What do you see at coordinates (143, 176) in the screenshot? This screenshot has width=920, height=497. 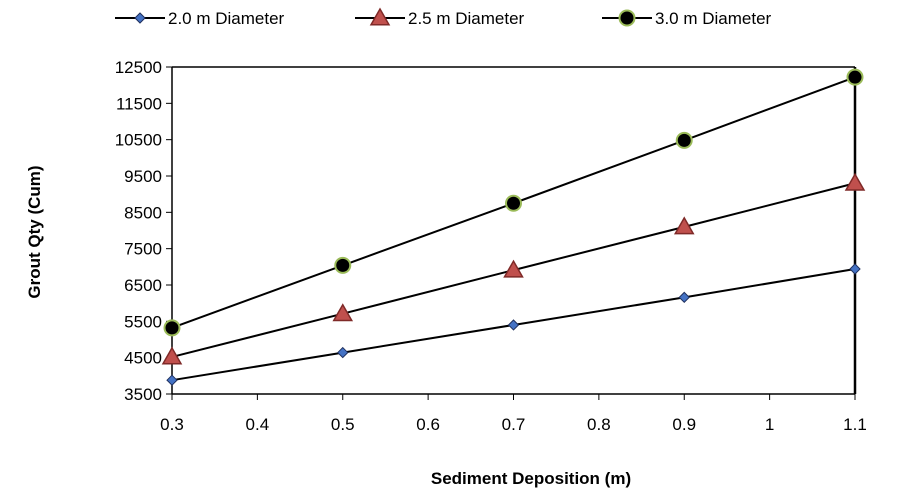 I see `y-tick-label: 9500` at bounding box center [143, 176].